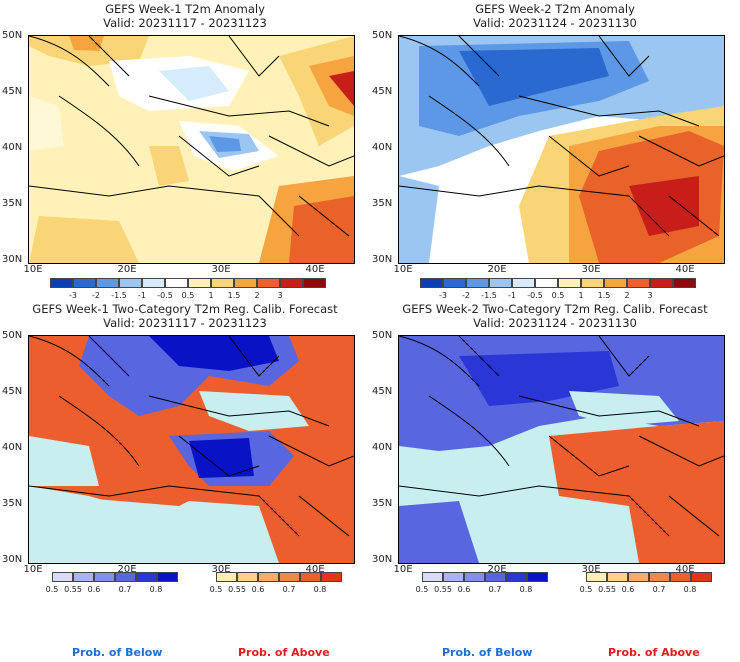  Describe the element at coordinates (12, 559) in the screenshot. I see `lat-tick-label: 30N` at that location.